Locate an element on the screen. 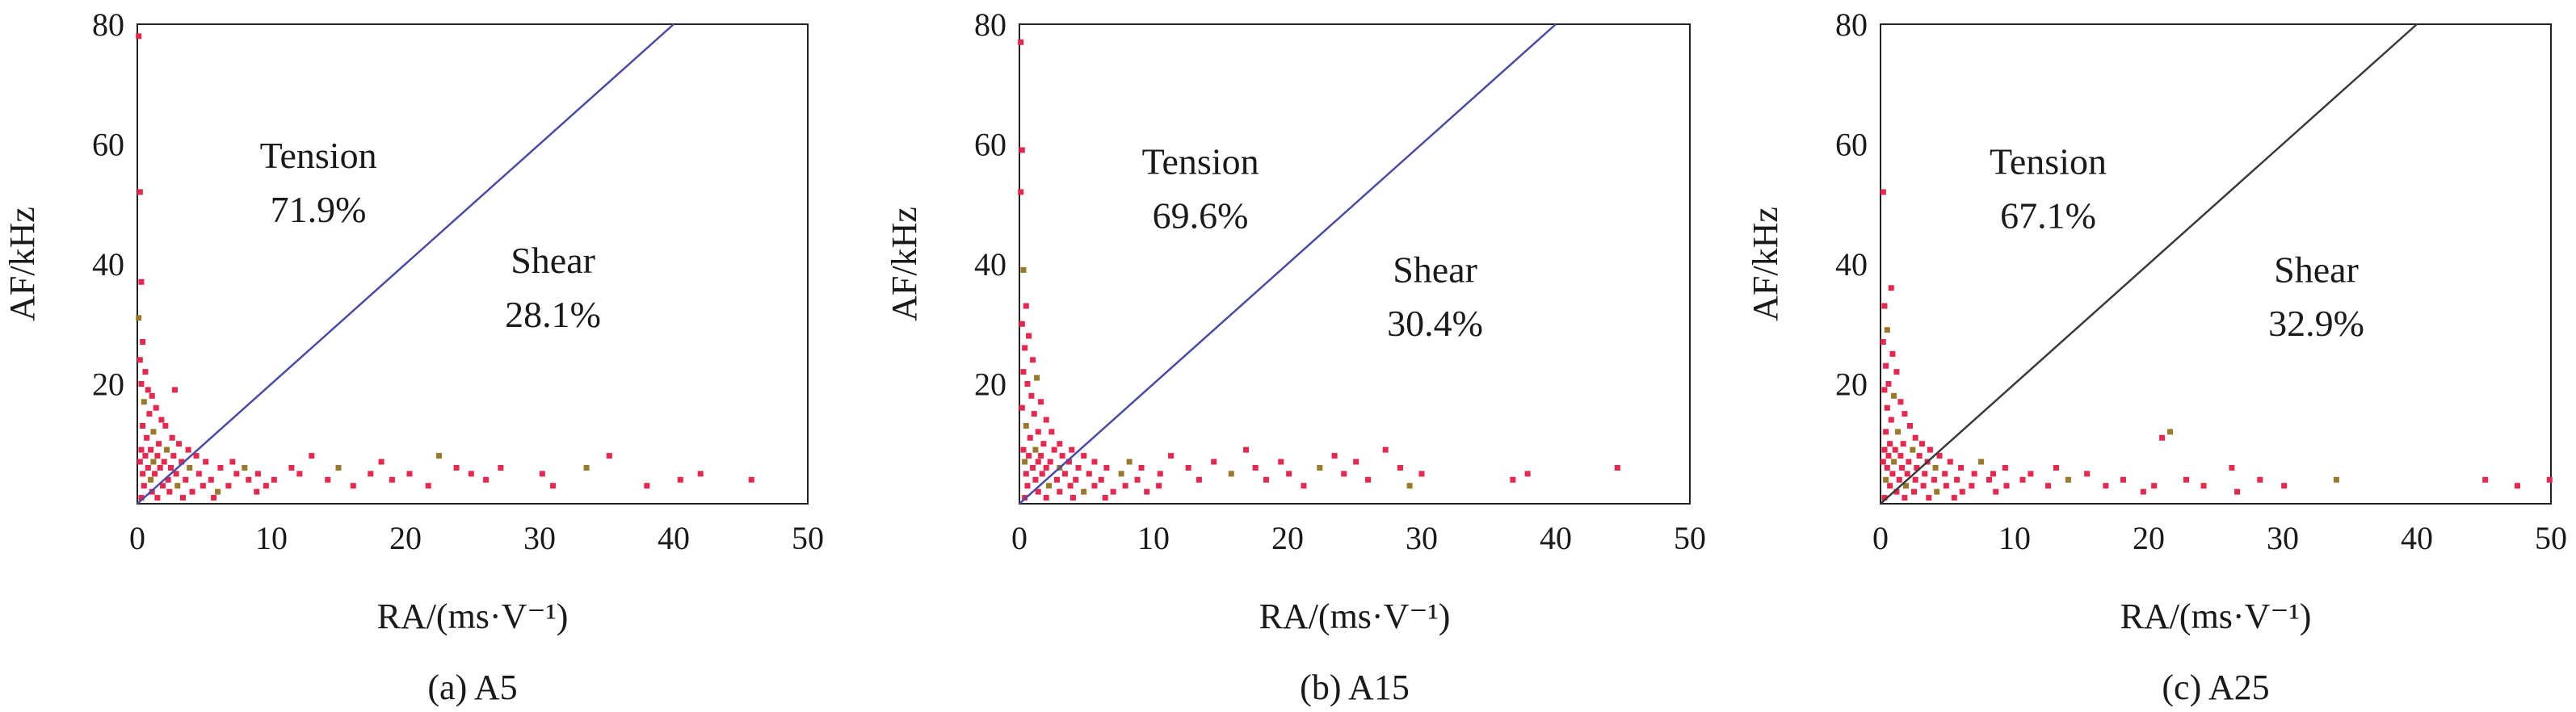  y-axis-label: AF/kHz is located at coordinates (1765, 264).